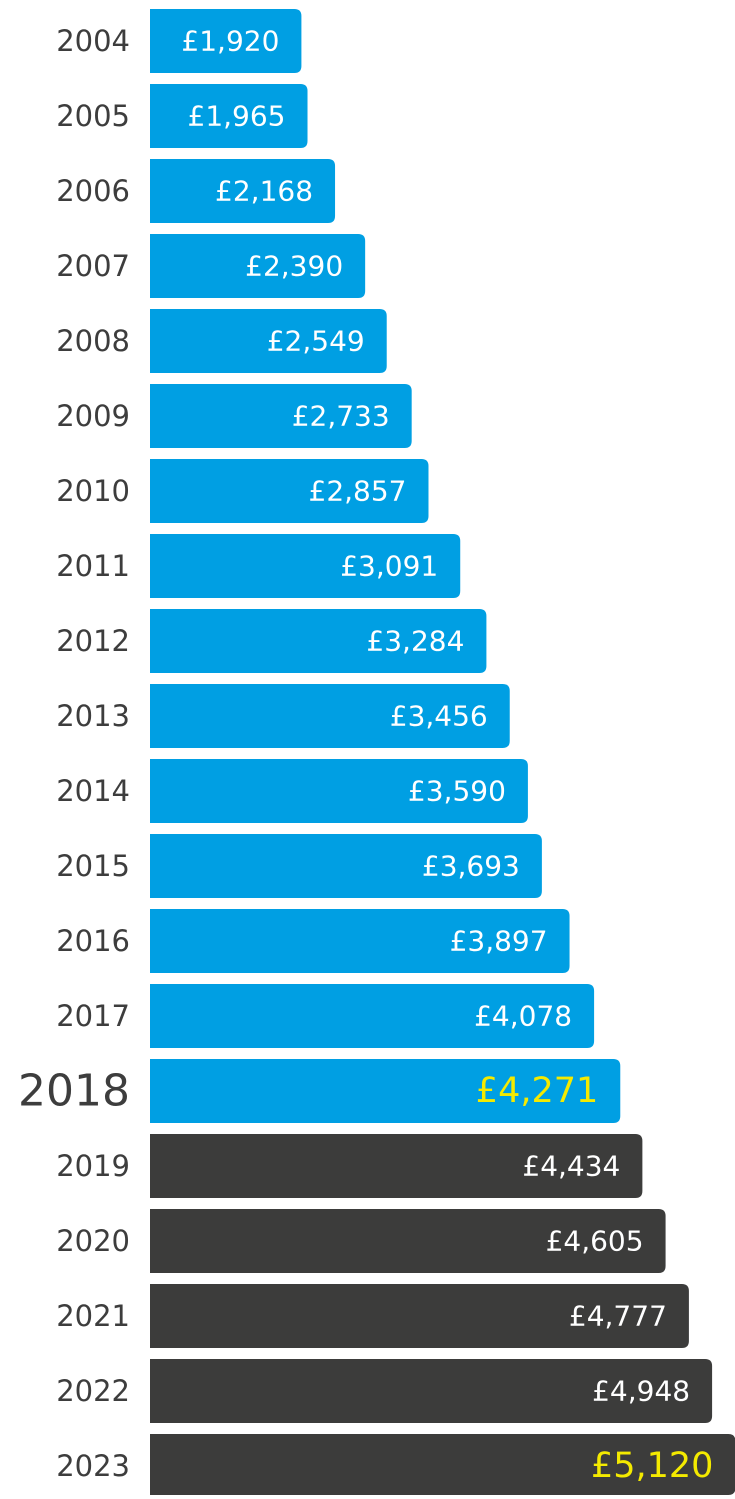 The height and width of the screenshot is (1499, 735). What do you see at coordinates (93, 491) in the screenshot?
I see `year-label: 2010` at bounding box center [93, 491].